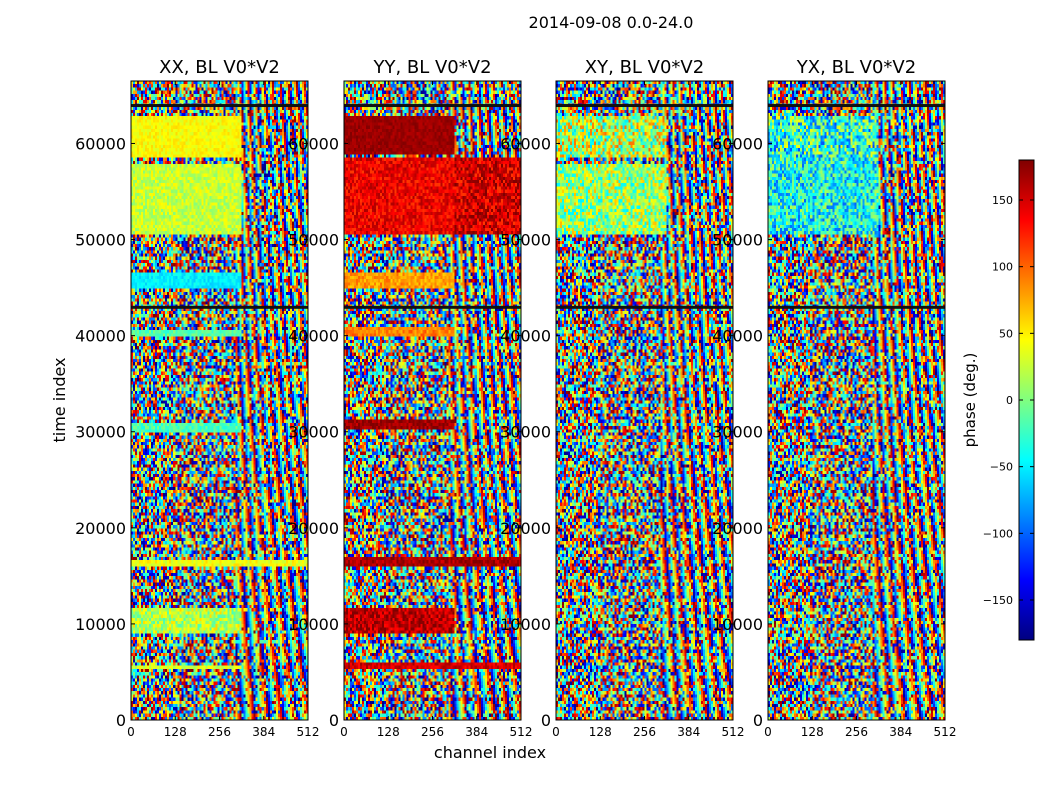 This screenshot has width=1050, height=800. Describe the element at coordinates (970, 400) in the screenshot. I see `colorbar-label: phase (deg.)` at that location.